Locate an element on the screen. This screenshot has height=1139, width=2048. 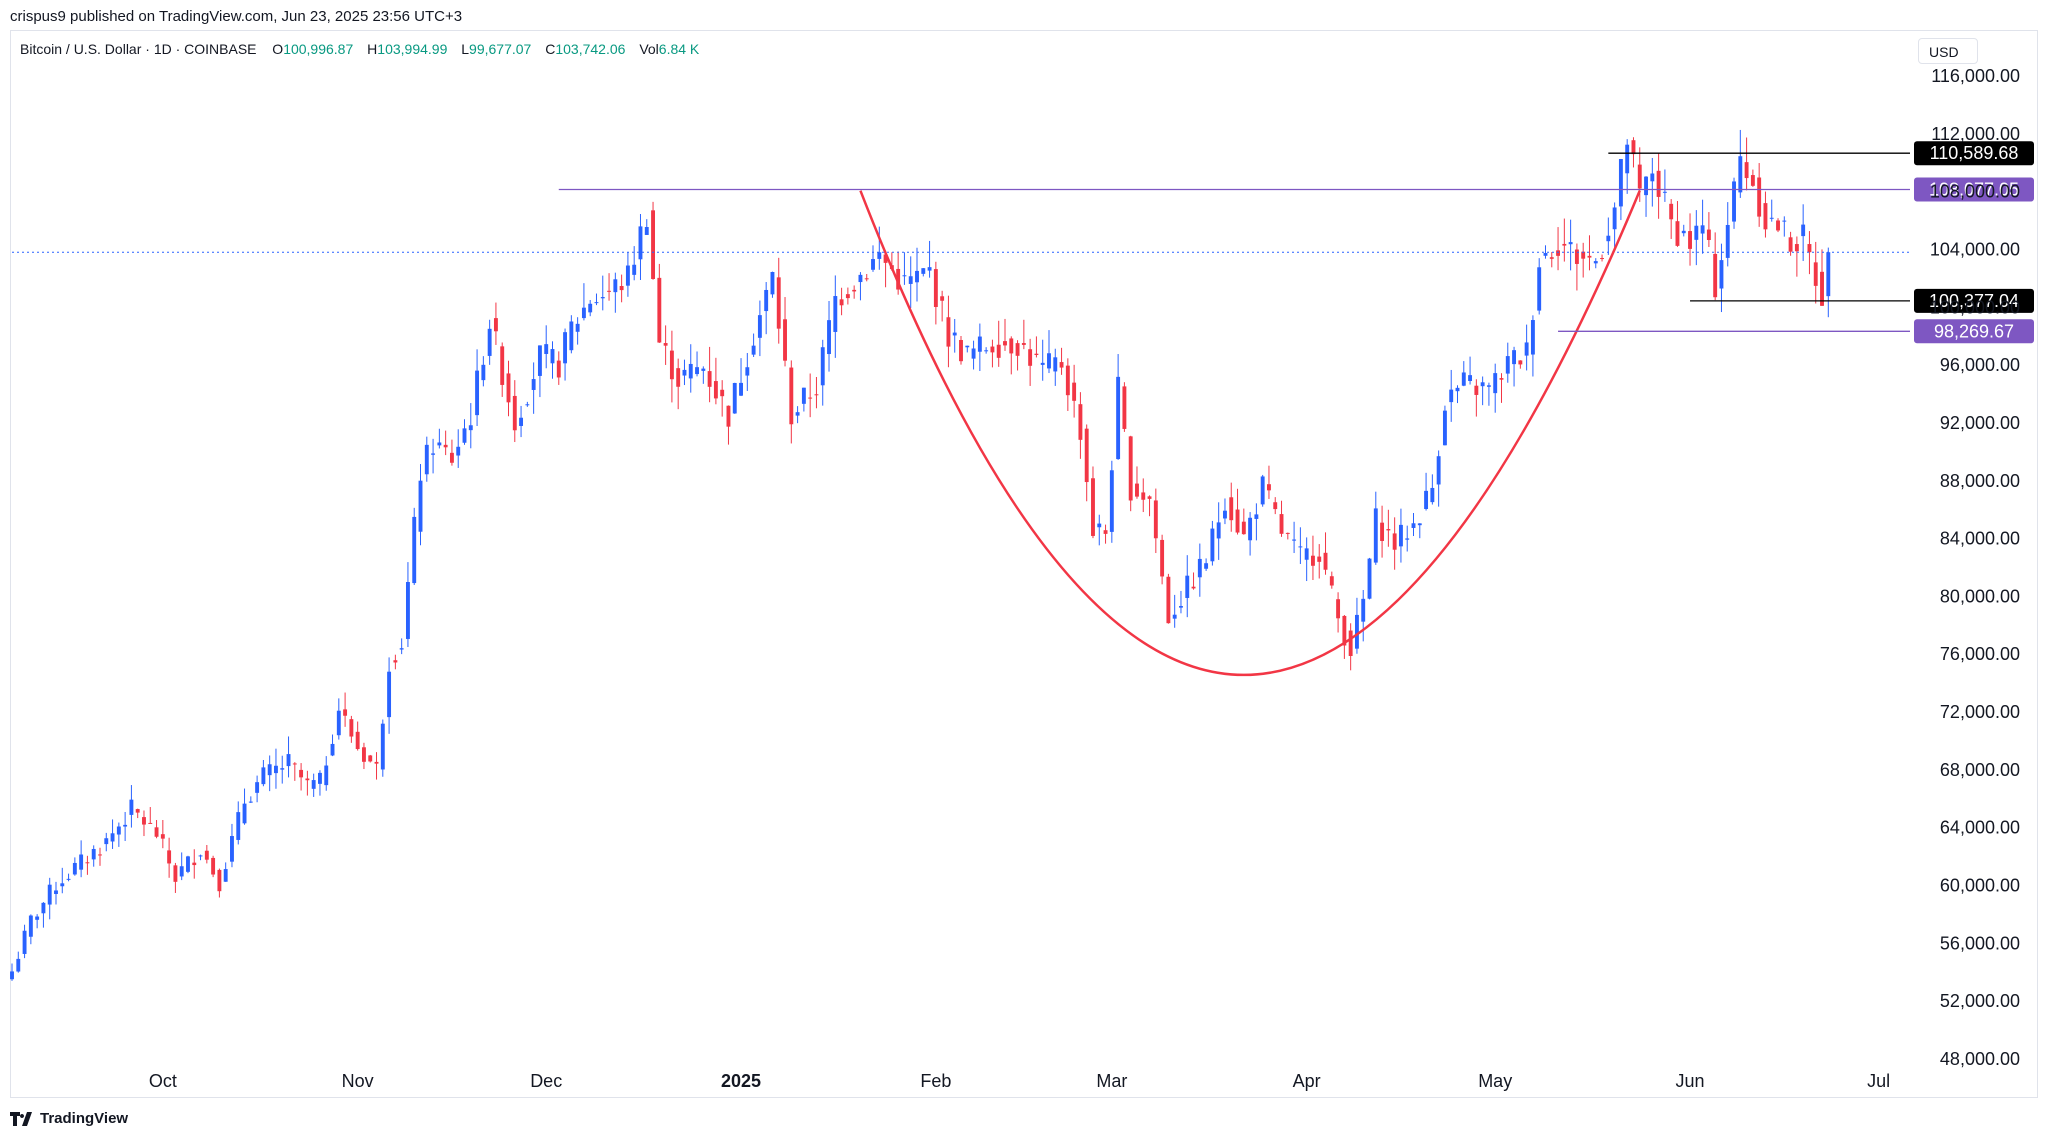
x-tick-label: Jun is located at coordinates (1690, 1081).